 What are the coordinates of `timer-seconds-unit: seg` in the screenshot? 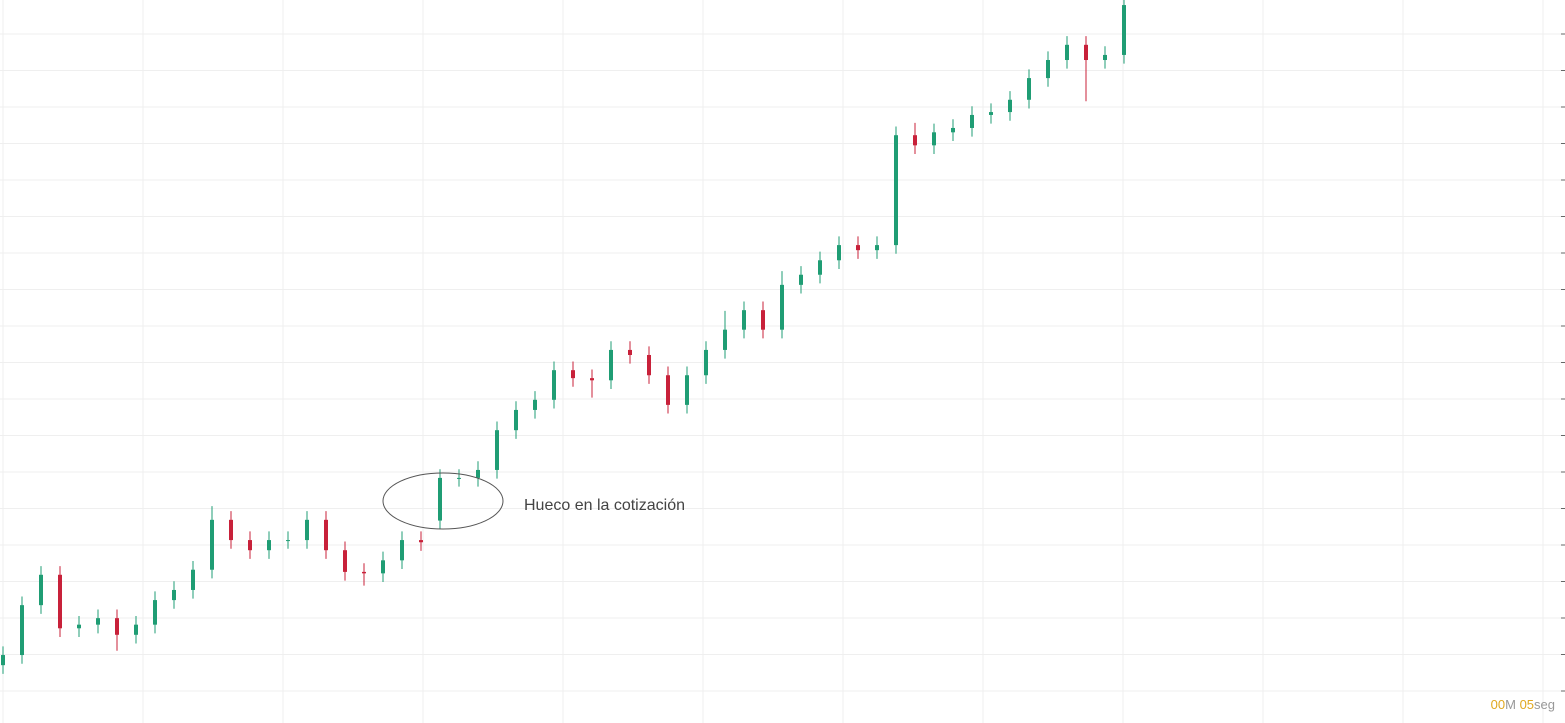 It's located at (1544, 704).